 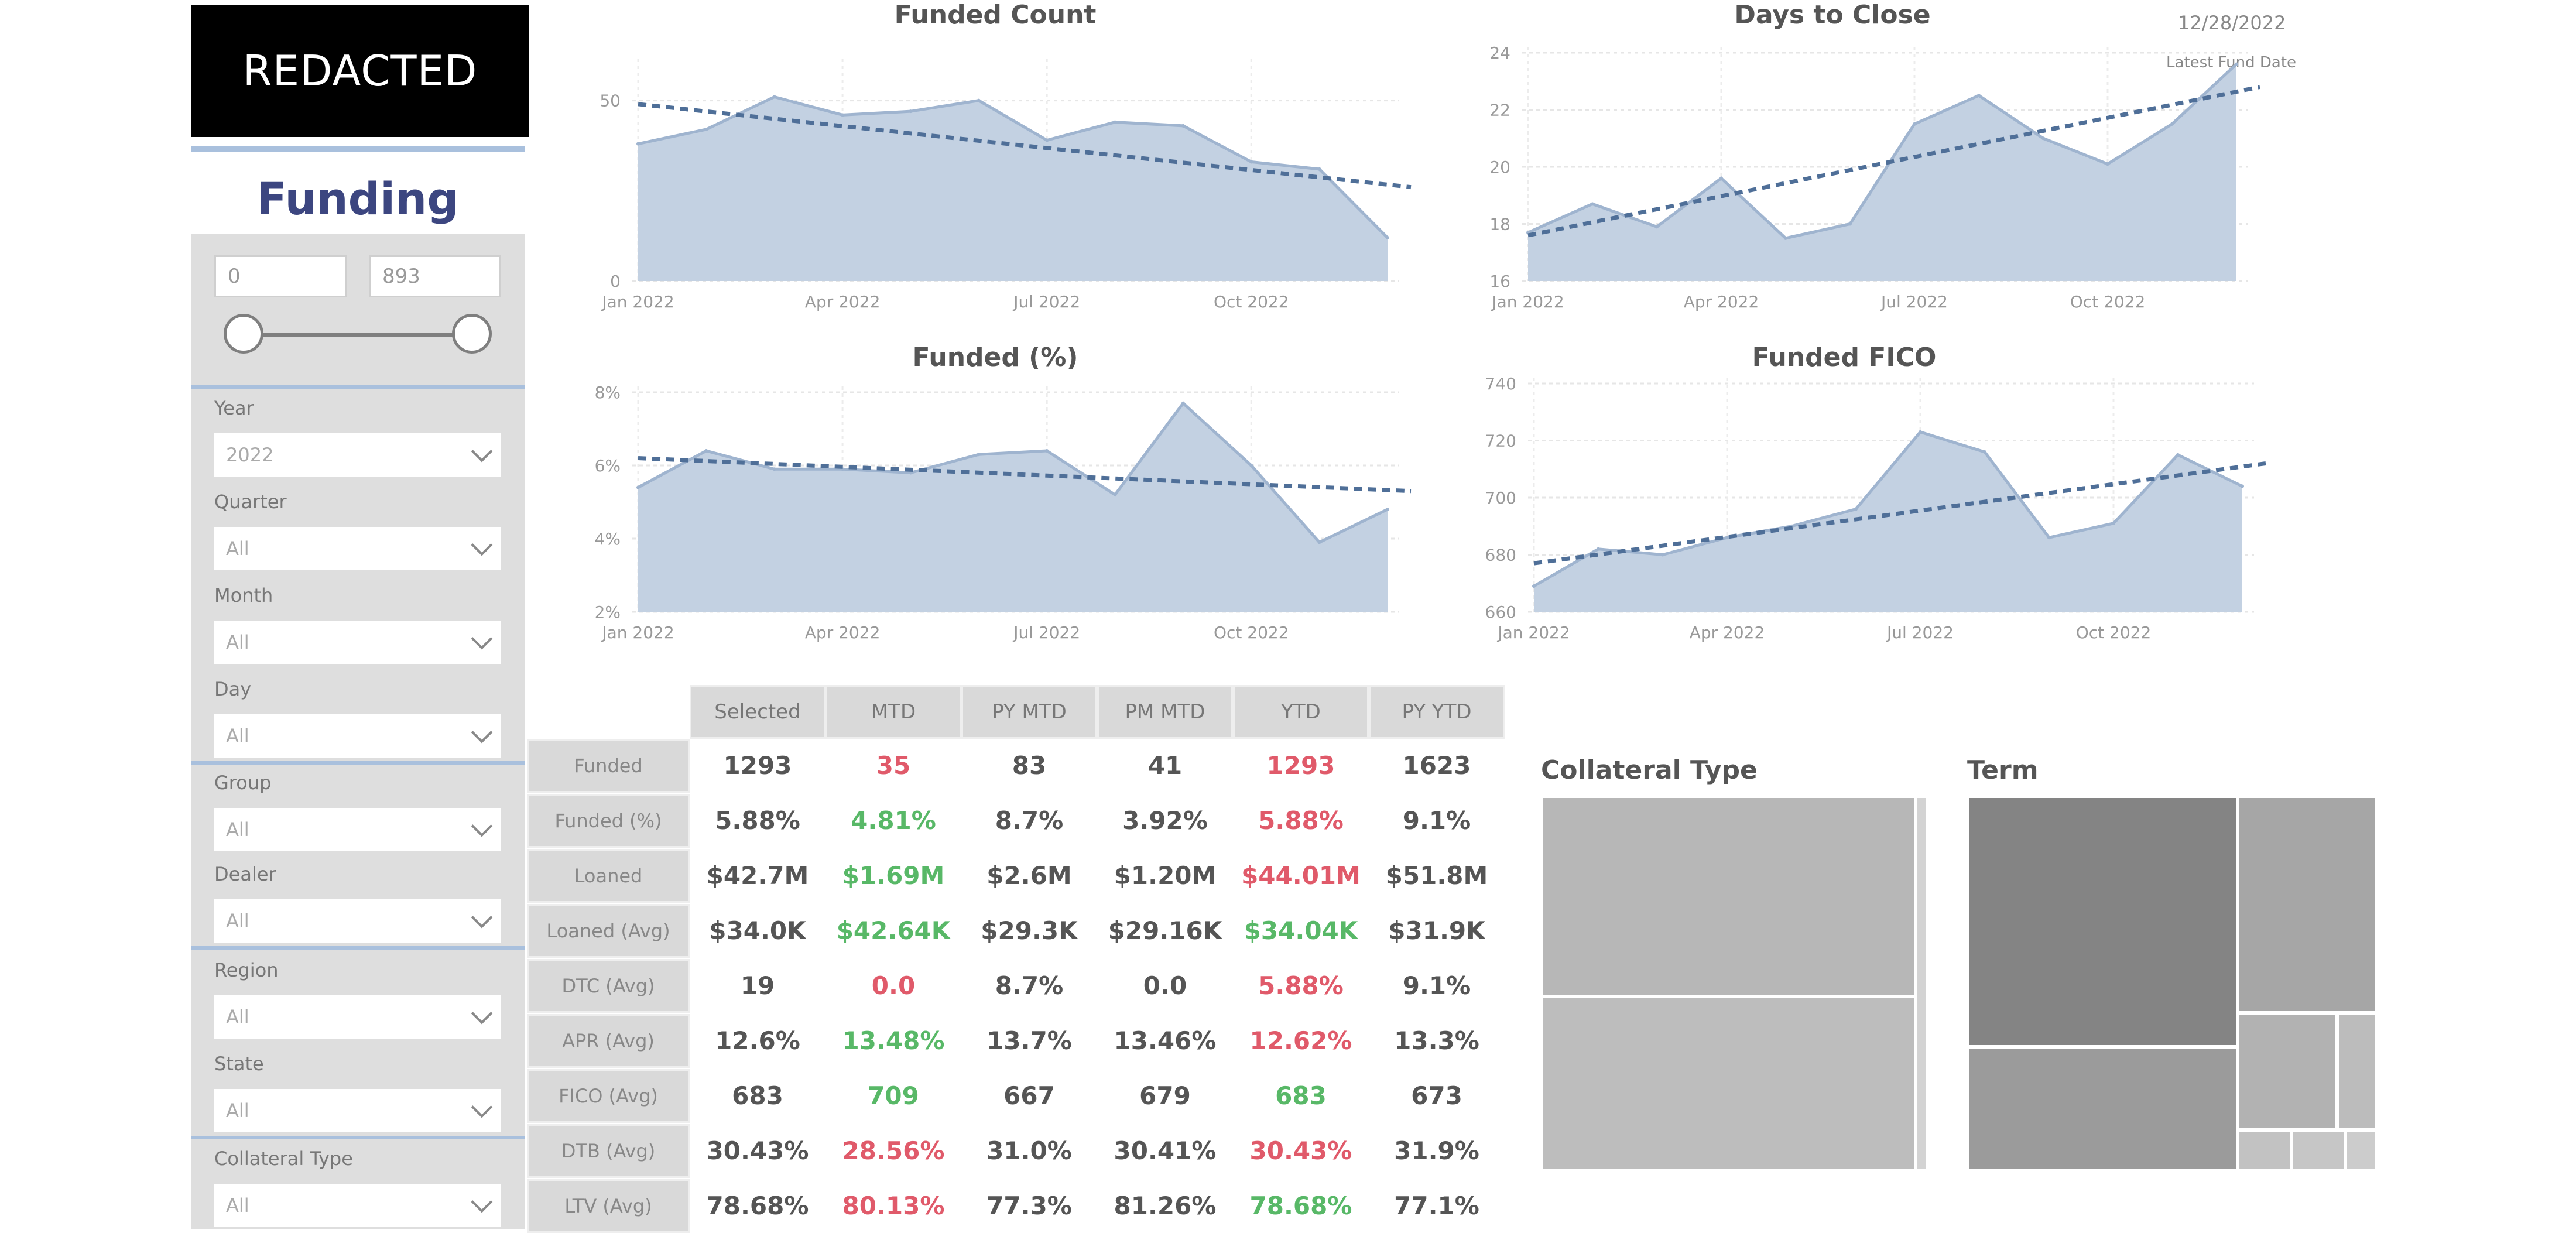 I want to click on metric-cell: $42.64K, so click(x=893, y=930).